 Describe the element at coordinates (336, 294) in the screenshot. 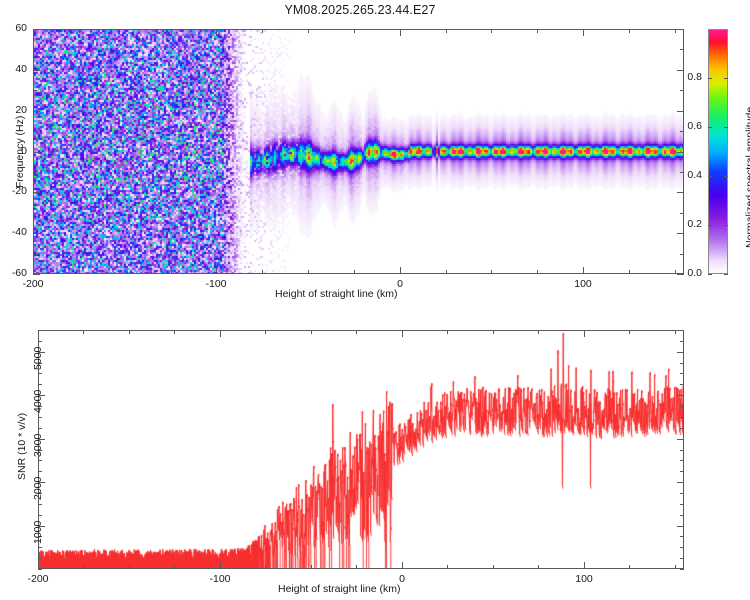

I see `spectrogram-x-axis-label: Height of straight line (km)` at that location.